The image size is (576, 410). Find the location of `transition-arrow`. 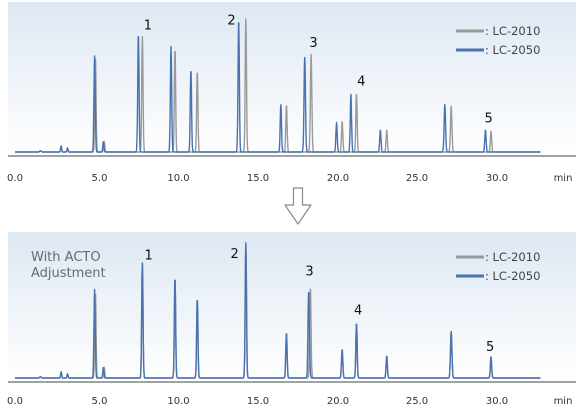

transition-arrow is located at coordinates (298, 206).